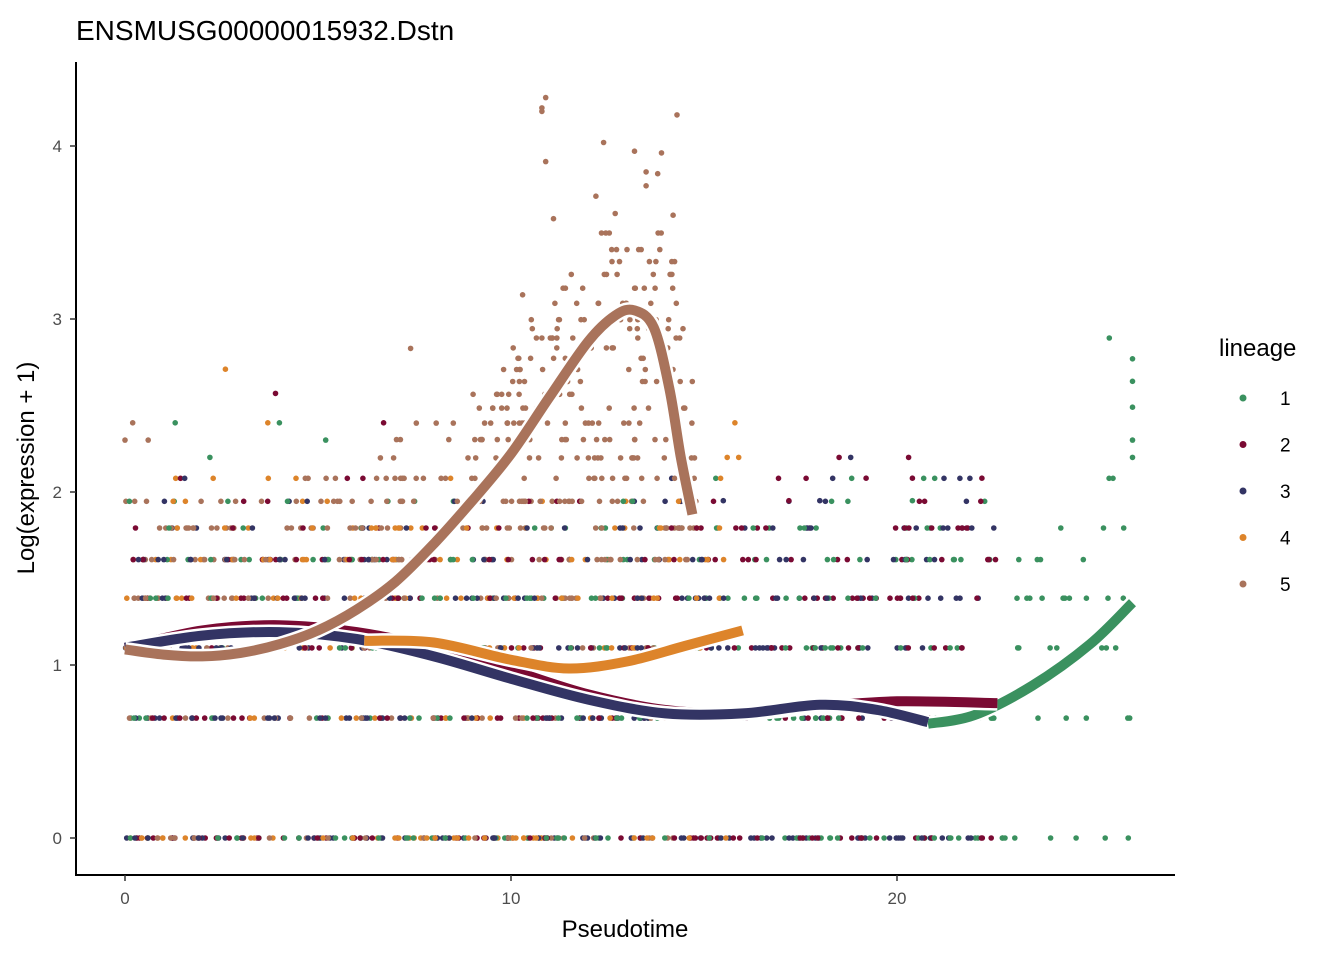  I want to click on legend: lineage 1 2 3 4 5, so click(1257, 465).